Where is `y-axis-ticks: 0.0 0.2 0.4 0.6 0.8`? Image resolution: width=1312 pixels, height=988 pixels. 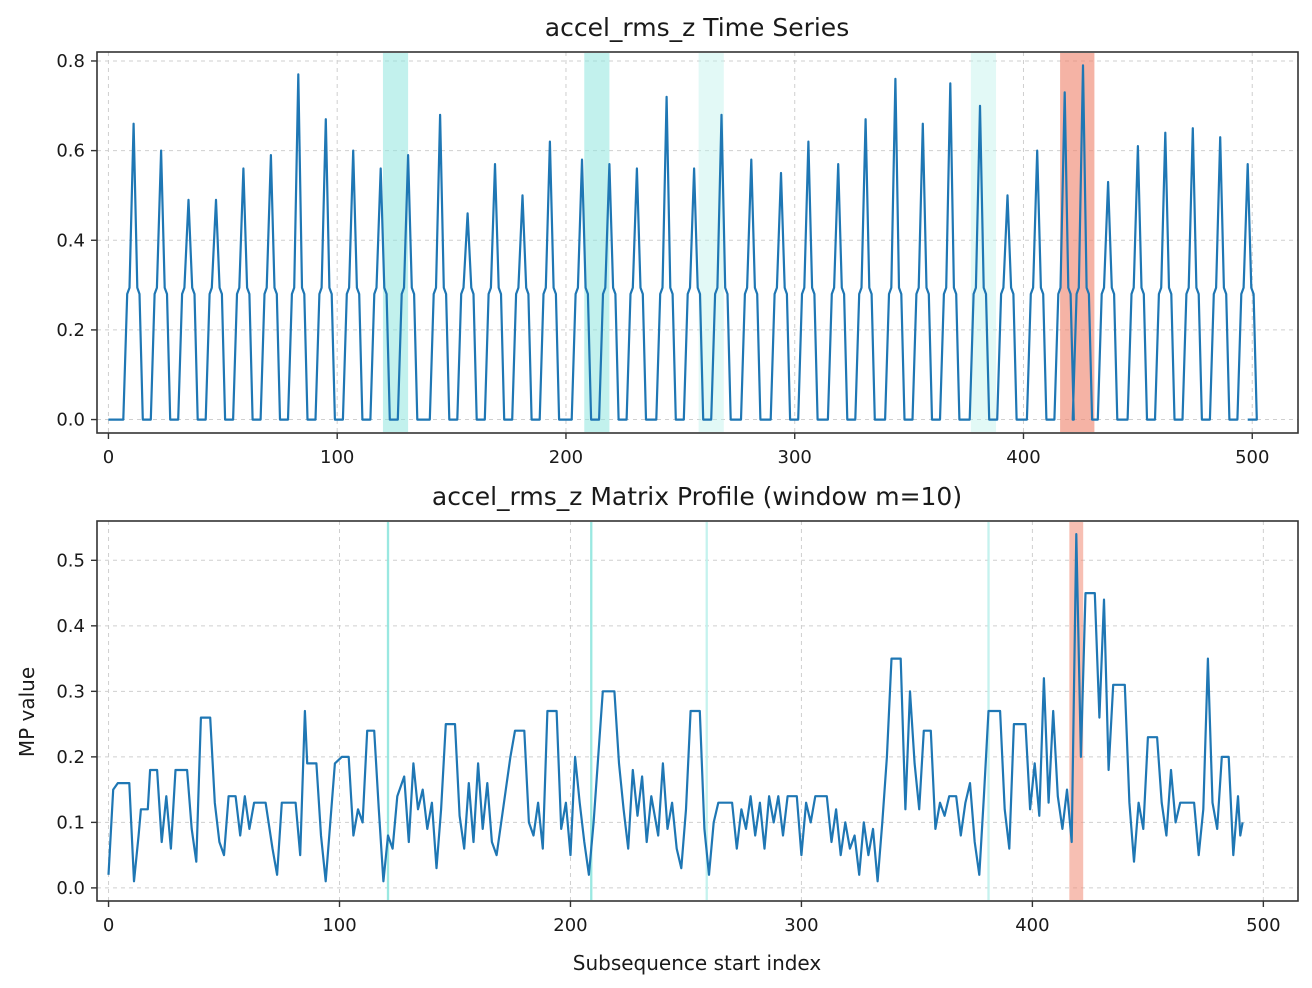
y-axis-ticks: 0.0 0.2 0.4 0.6 0.8 is located at coordinates (76, 241).